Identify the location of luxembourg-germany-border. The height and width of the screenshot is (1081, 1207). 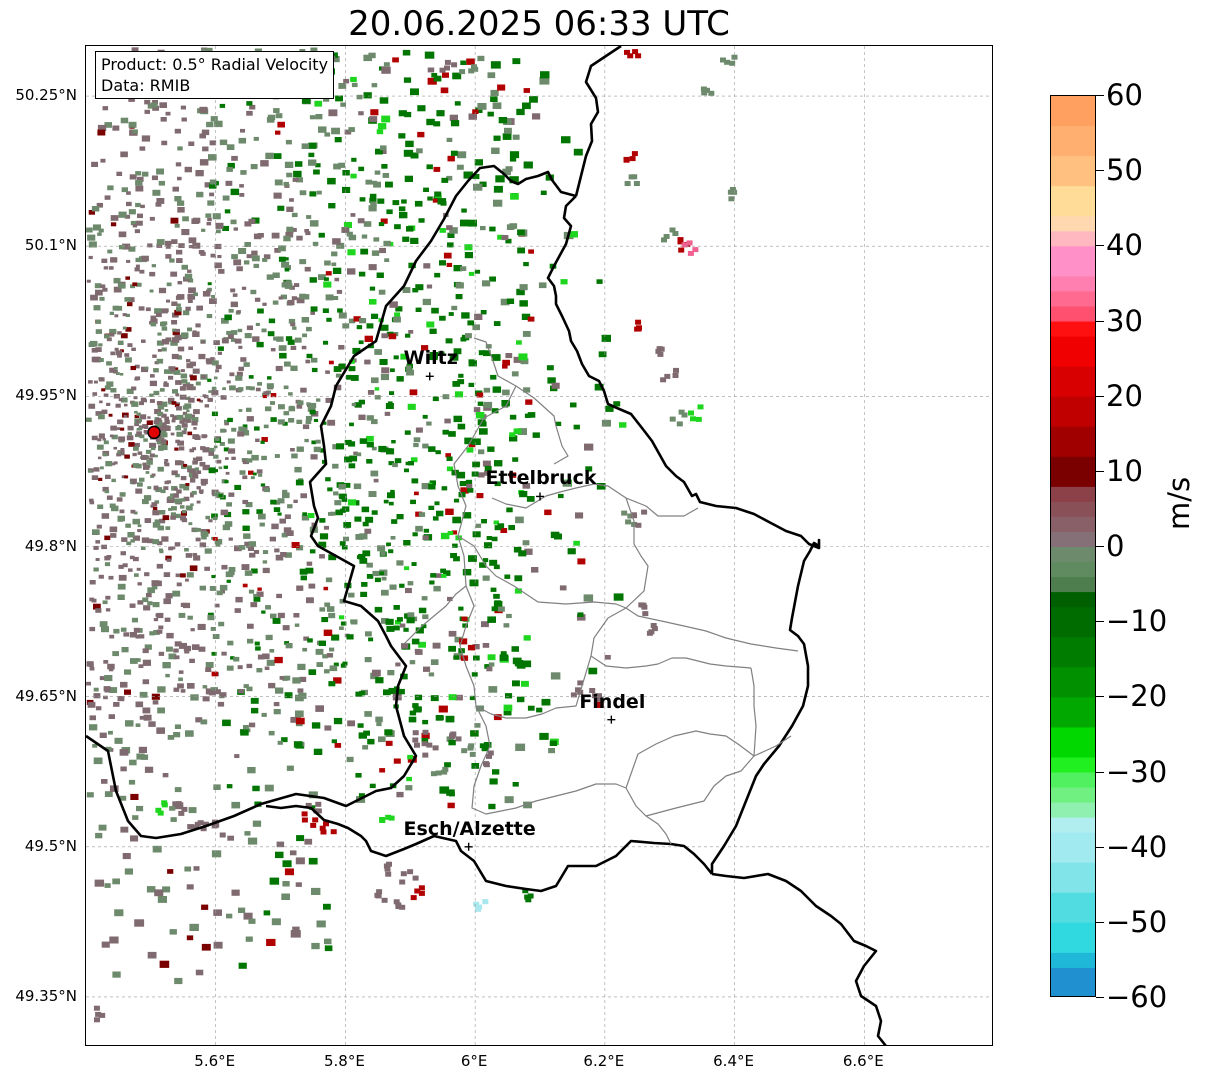
(683, 534).